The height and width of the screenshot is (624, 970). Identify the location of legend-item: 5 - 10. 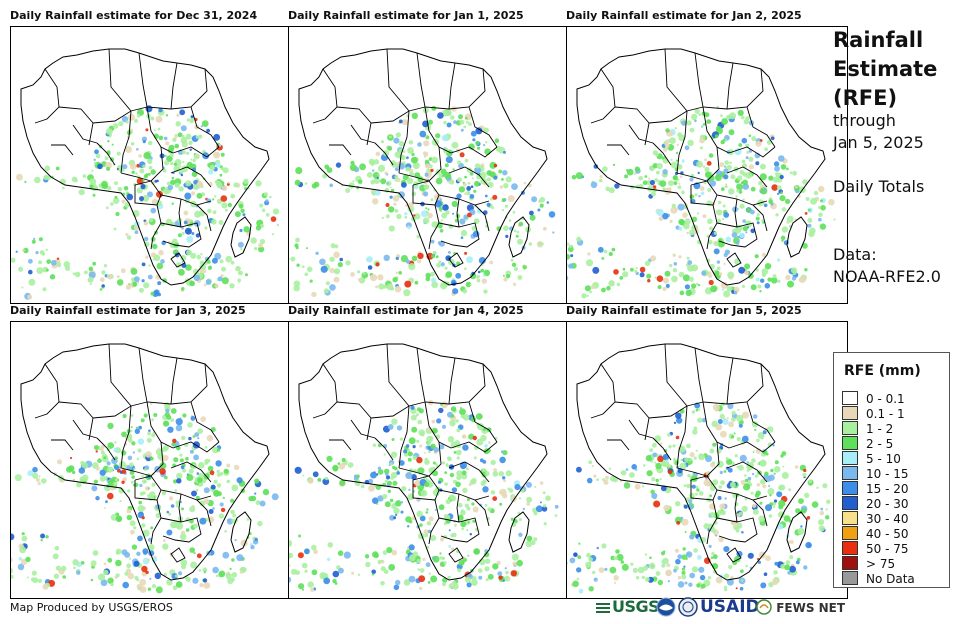
(871, 458).